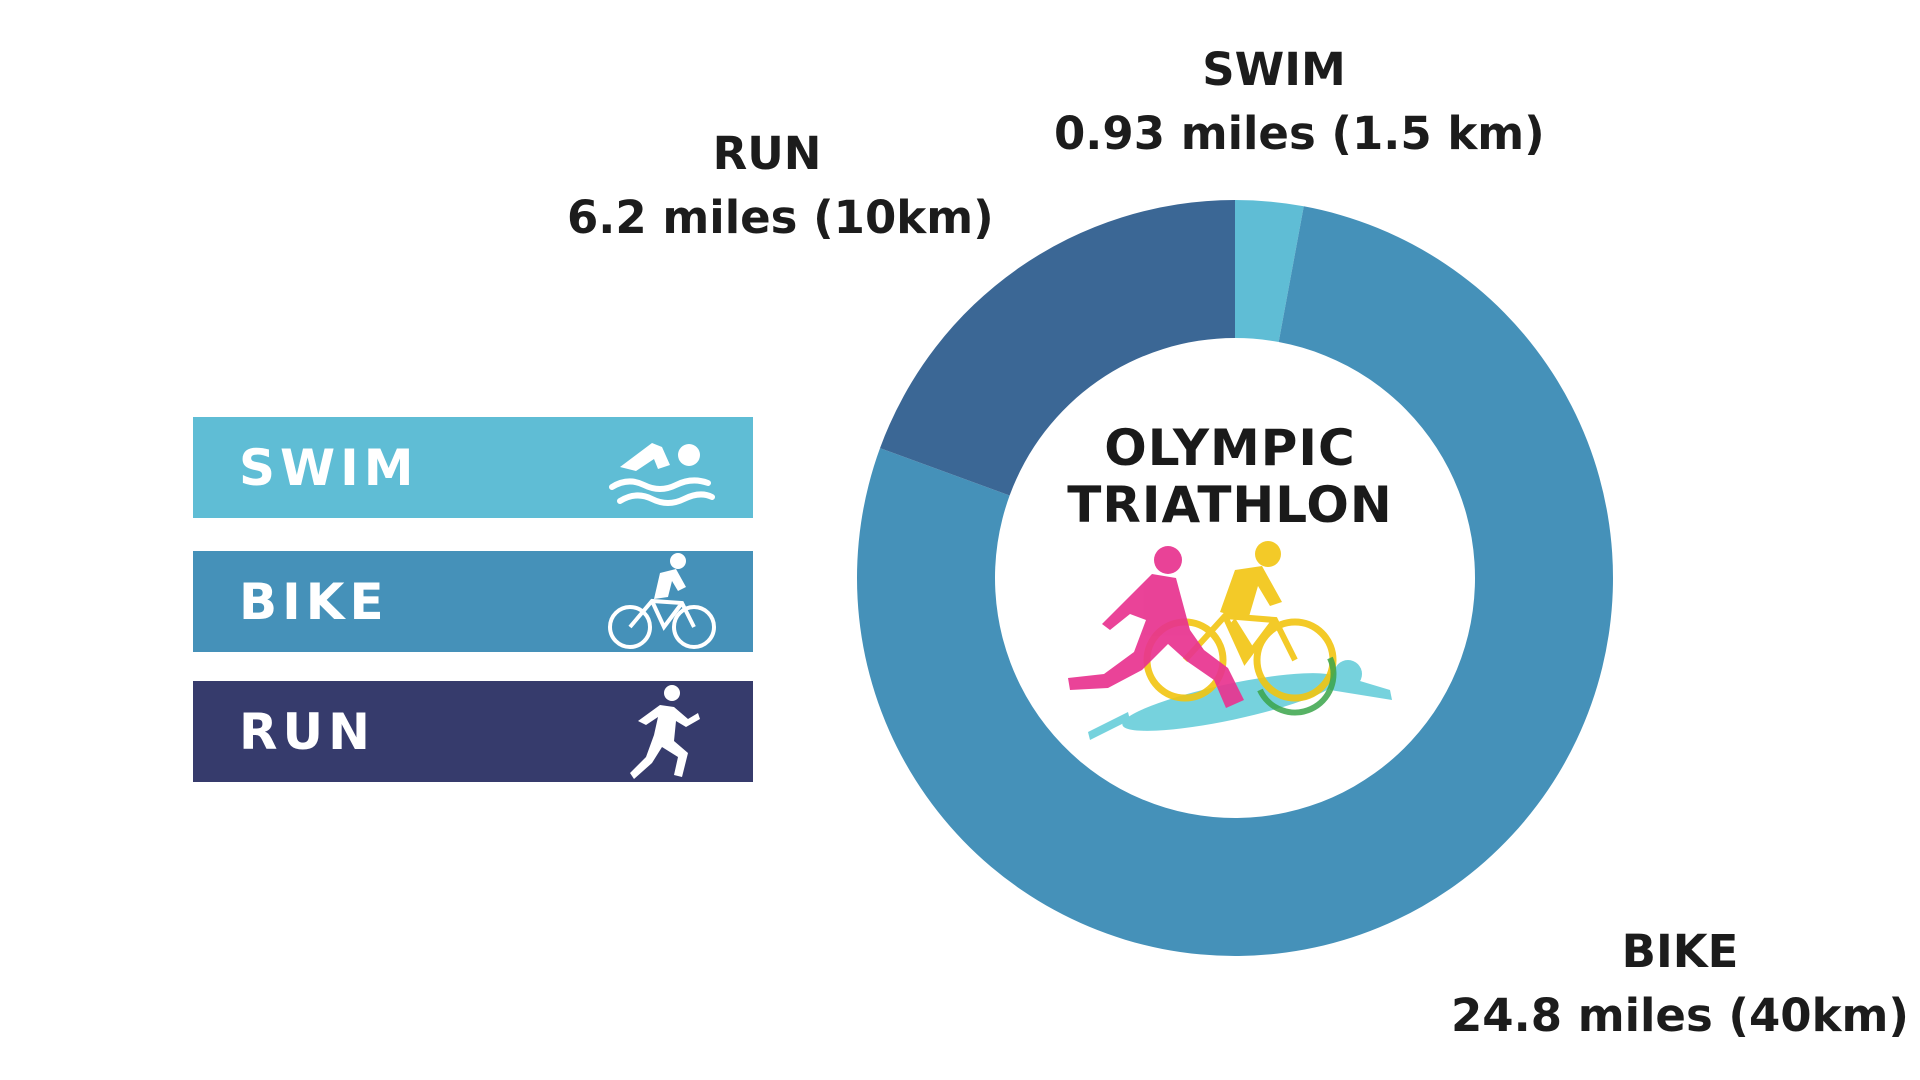 This screenshot has width=1920, height=1080. What do you see at coordinates (1230, 448) in the screenshot?
I see `center-title-line1: OLYMPIC` at bounding box center [1230, 448].